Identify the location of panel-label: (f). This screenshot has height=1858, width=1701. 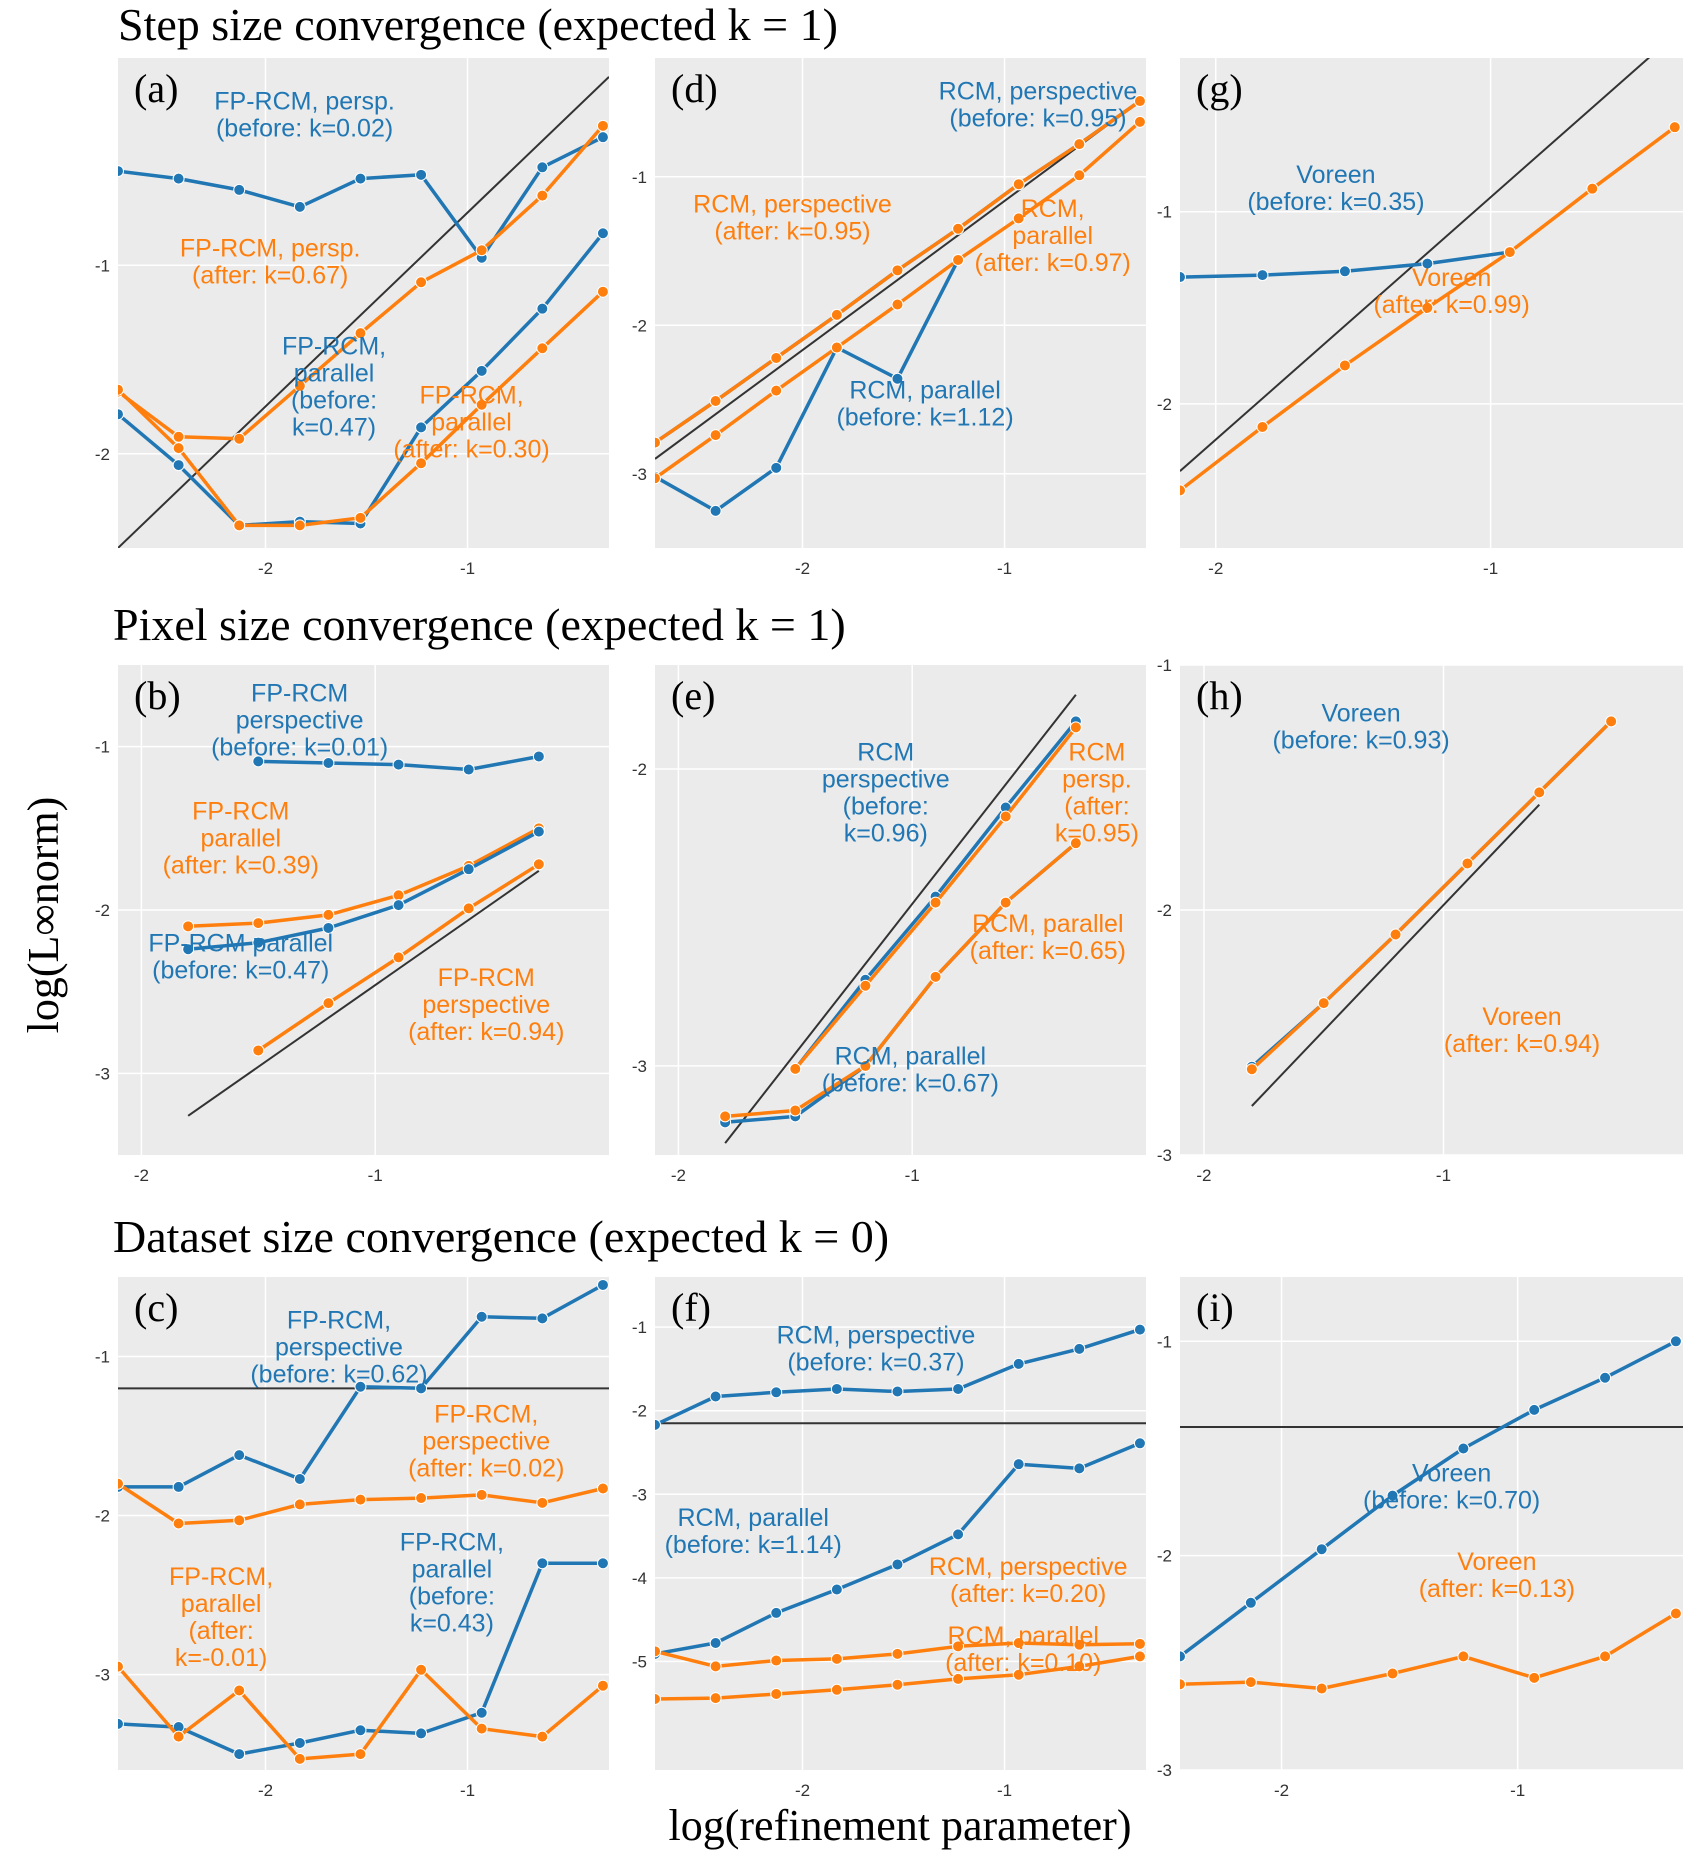
(691, 1307).